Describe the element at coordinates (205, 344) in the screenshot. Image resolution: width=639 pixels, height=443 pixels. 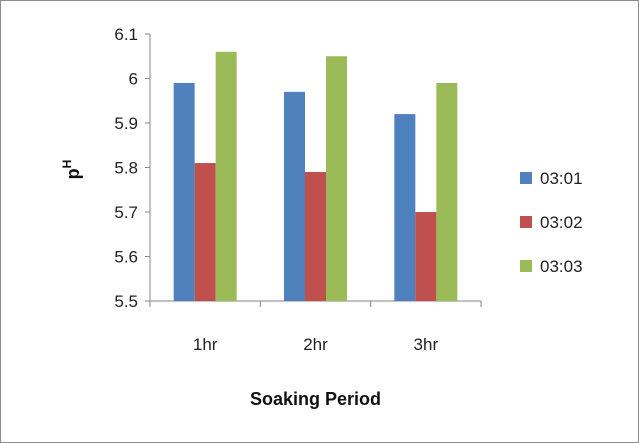
I see `x-tick-label: 1hr` at that location.